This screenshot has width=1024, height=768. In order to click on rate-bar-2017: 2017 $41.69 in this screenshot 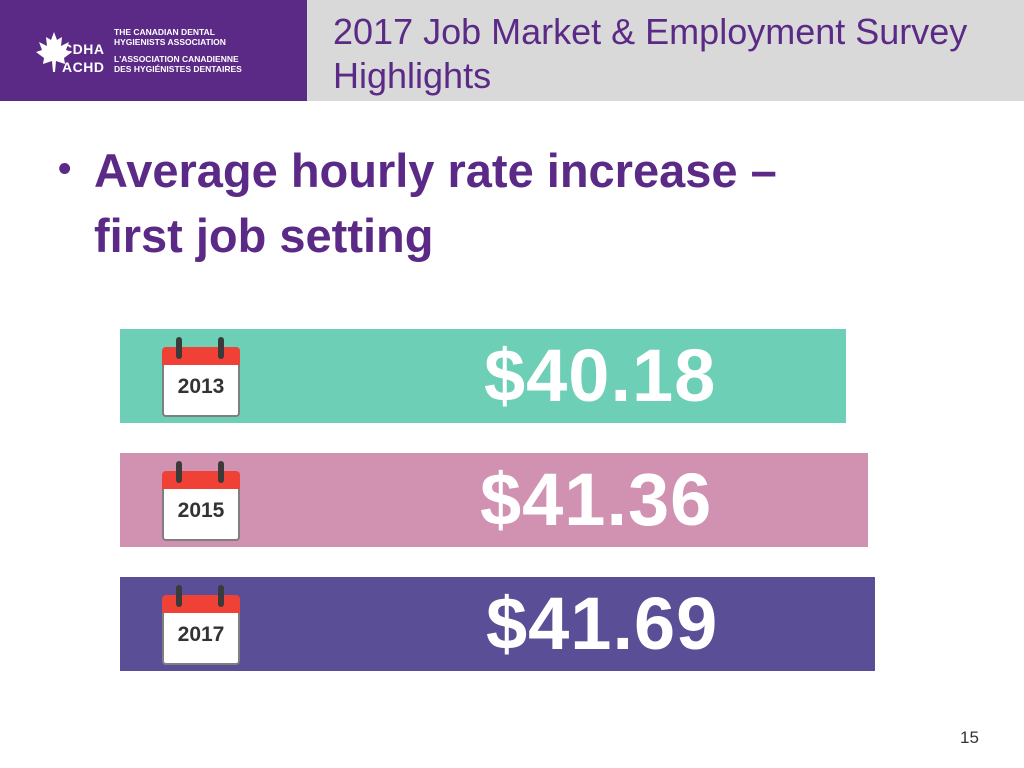, I will do `click(497, 624)`.